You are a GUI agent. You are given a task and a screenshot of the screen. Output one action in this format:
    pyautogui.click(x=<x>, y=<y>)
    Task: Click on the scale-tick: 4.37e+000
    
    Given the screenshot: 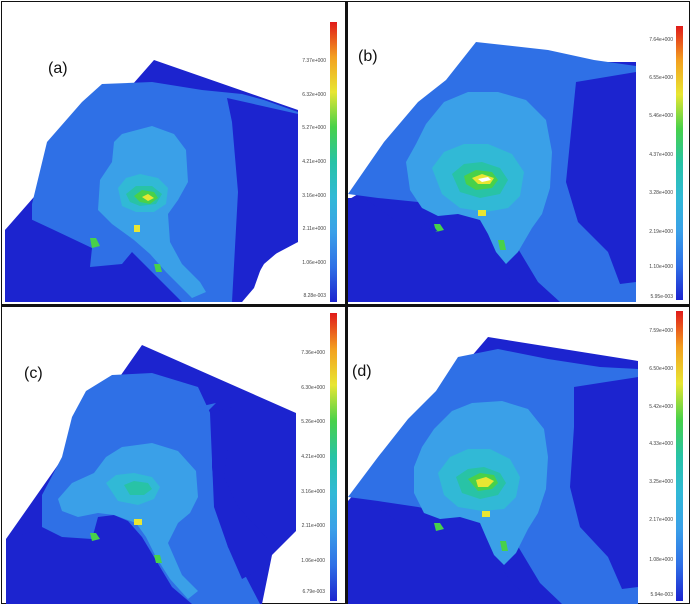 What is the action you would take?
    pyautogui.click(x=661, y=154)
    